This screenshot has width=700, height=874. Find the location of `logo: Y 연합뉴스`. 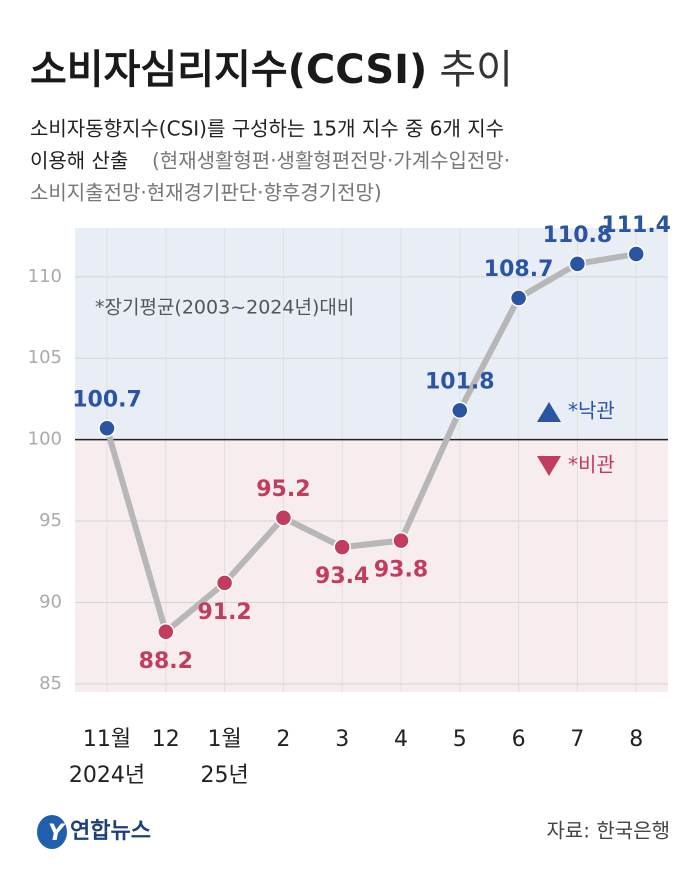

logo: Y 연합뉴스 is located at coordinates (94, 832).